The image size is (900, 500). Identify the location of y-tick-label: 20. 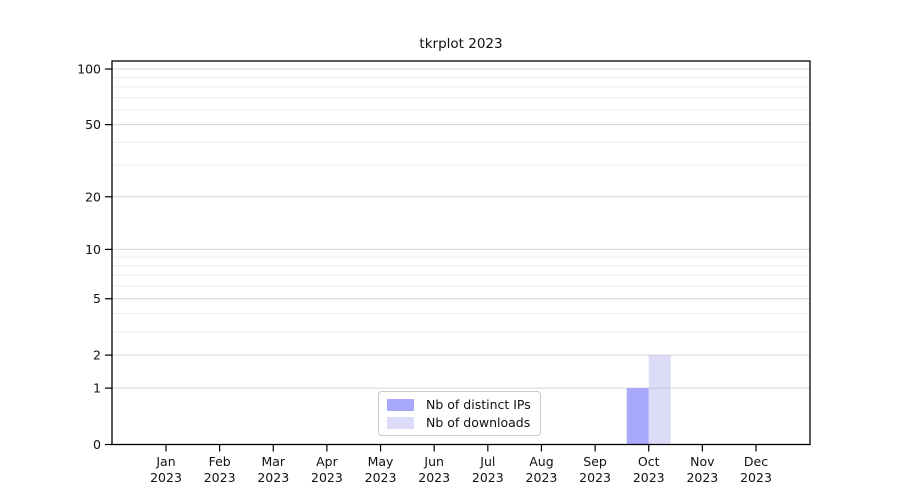
(93, 196).